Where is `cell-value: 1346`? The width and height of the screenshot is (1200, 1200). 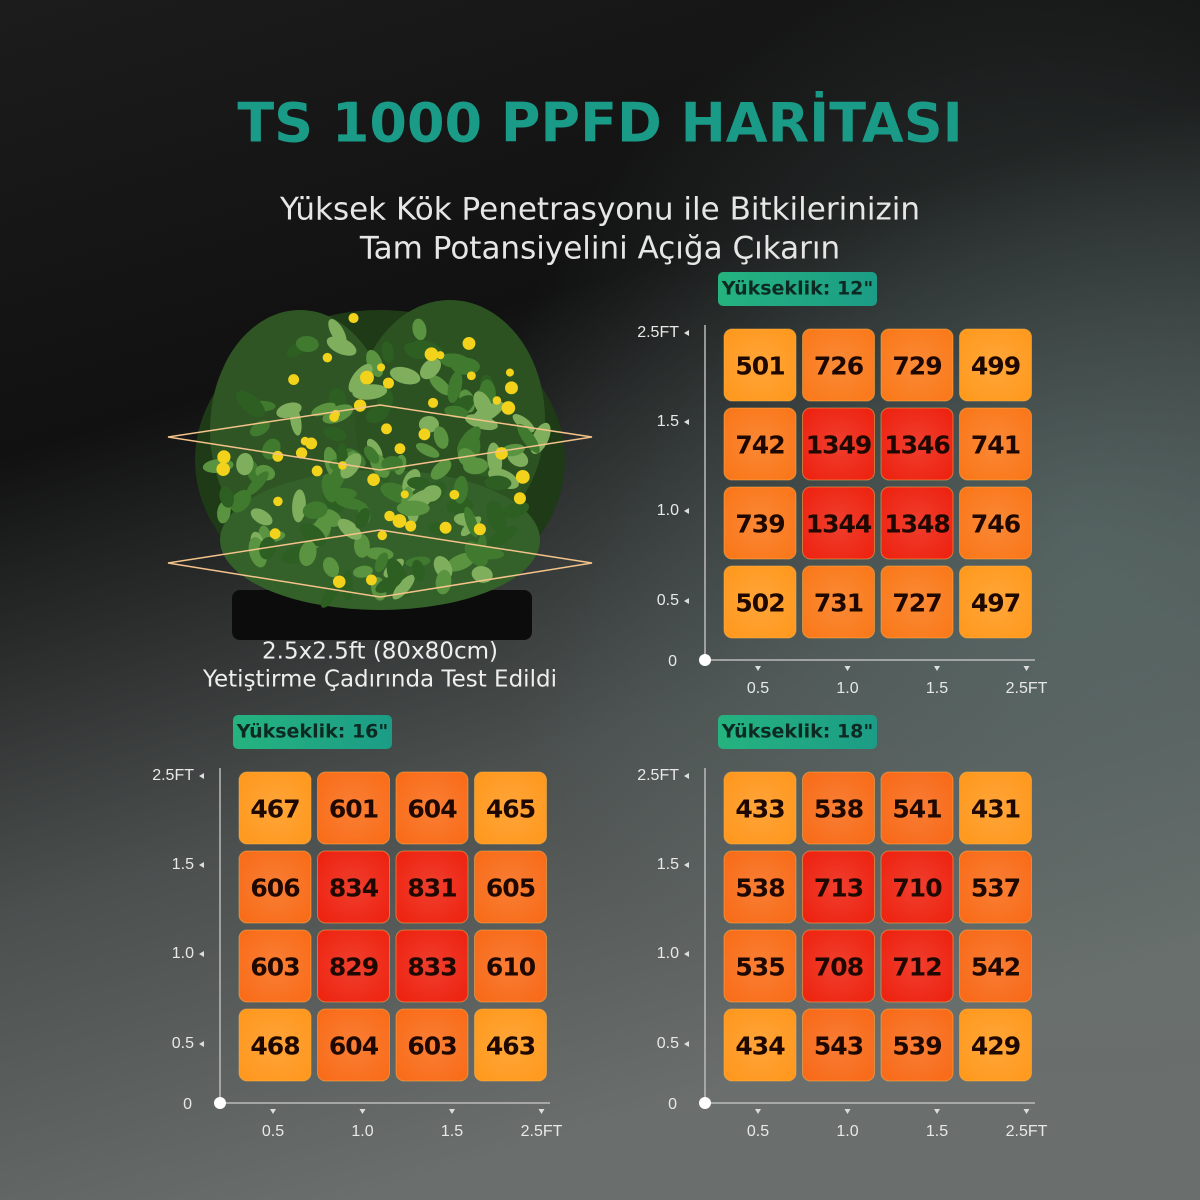
cell-value: 1346 is located at coordinates (917, 445).